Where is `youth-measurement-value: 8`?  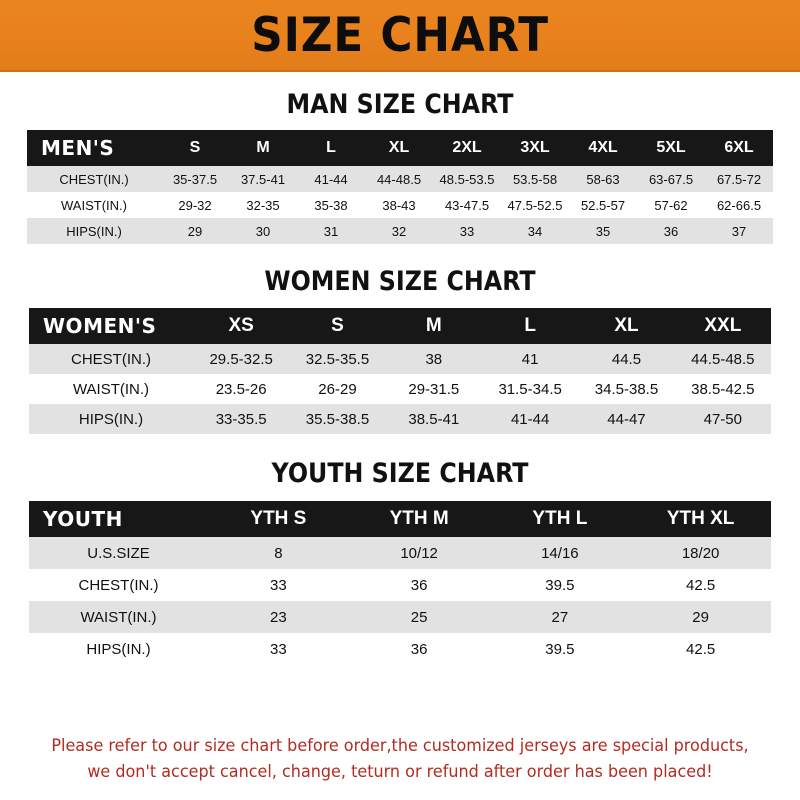
youth-measurement-value: 8 is located at coordinates (278, 553).